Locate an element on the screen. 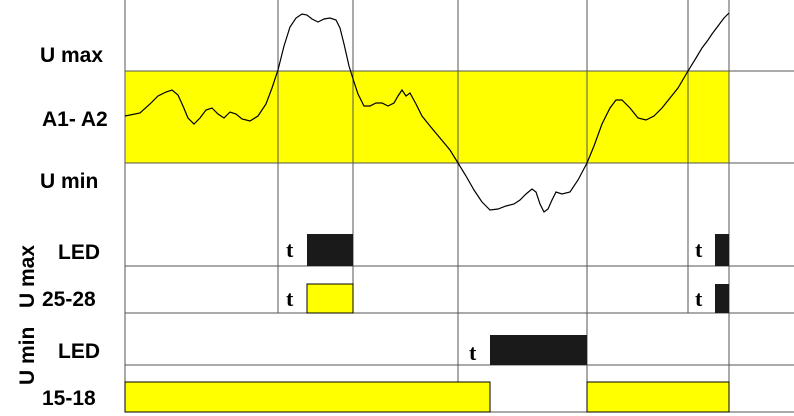  relay-25-28-label: 25-28 is located at coordinates (69, 299).